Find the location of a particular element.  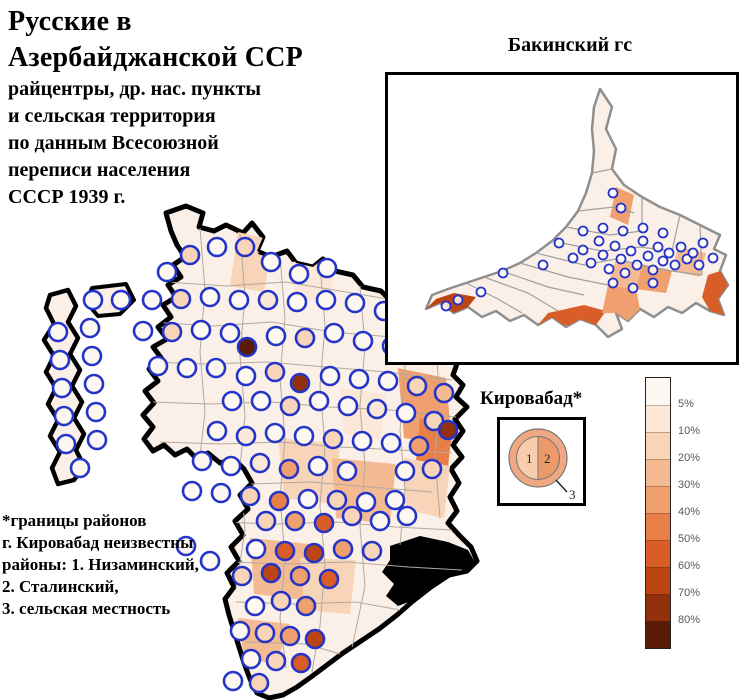

legend-percent-label: 20% is located at coordinates (689, 458).